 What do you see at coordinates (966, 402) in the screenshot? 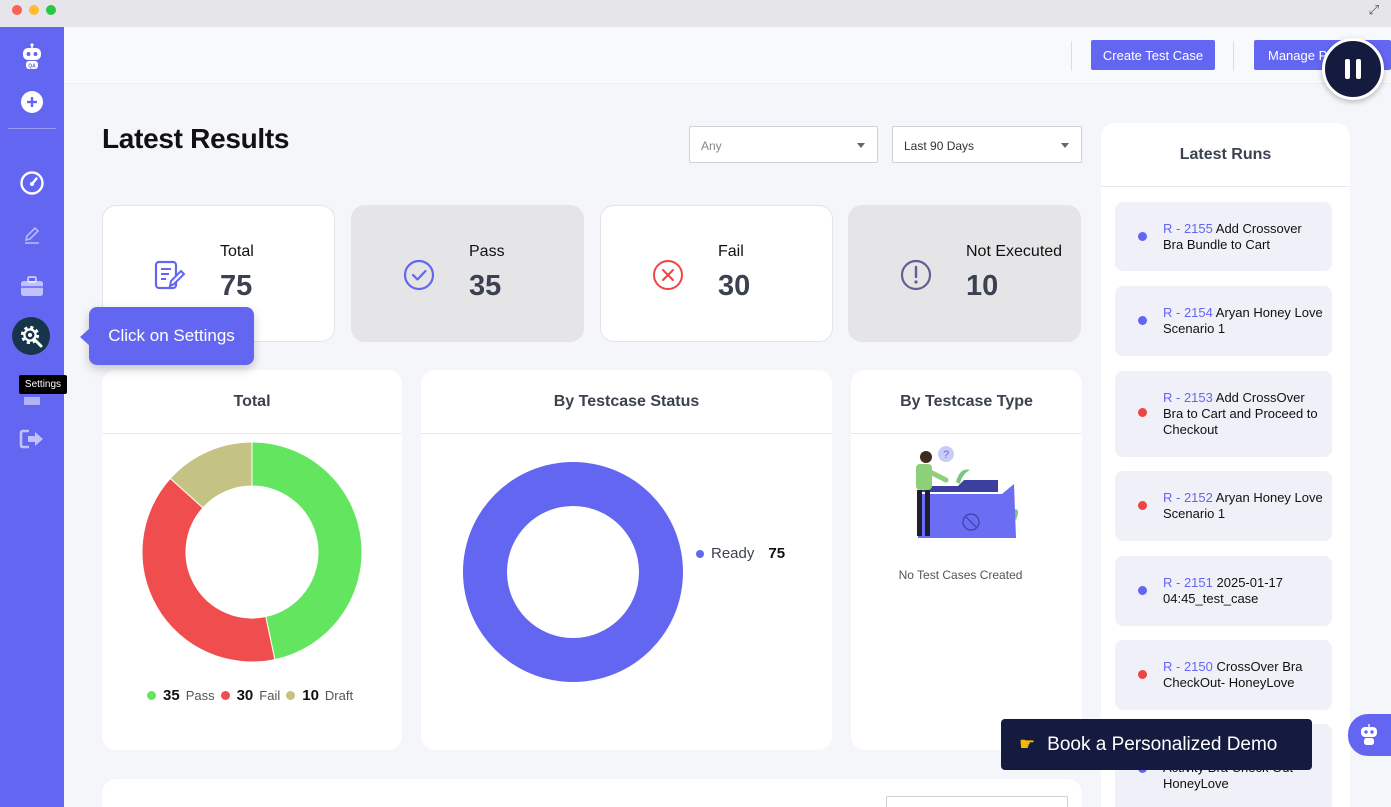
I see `card-title: By Testcase Type` at bounding box center [966, 402].